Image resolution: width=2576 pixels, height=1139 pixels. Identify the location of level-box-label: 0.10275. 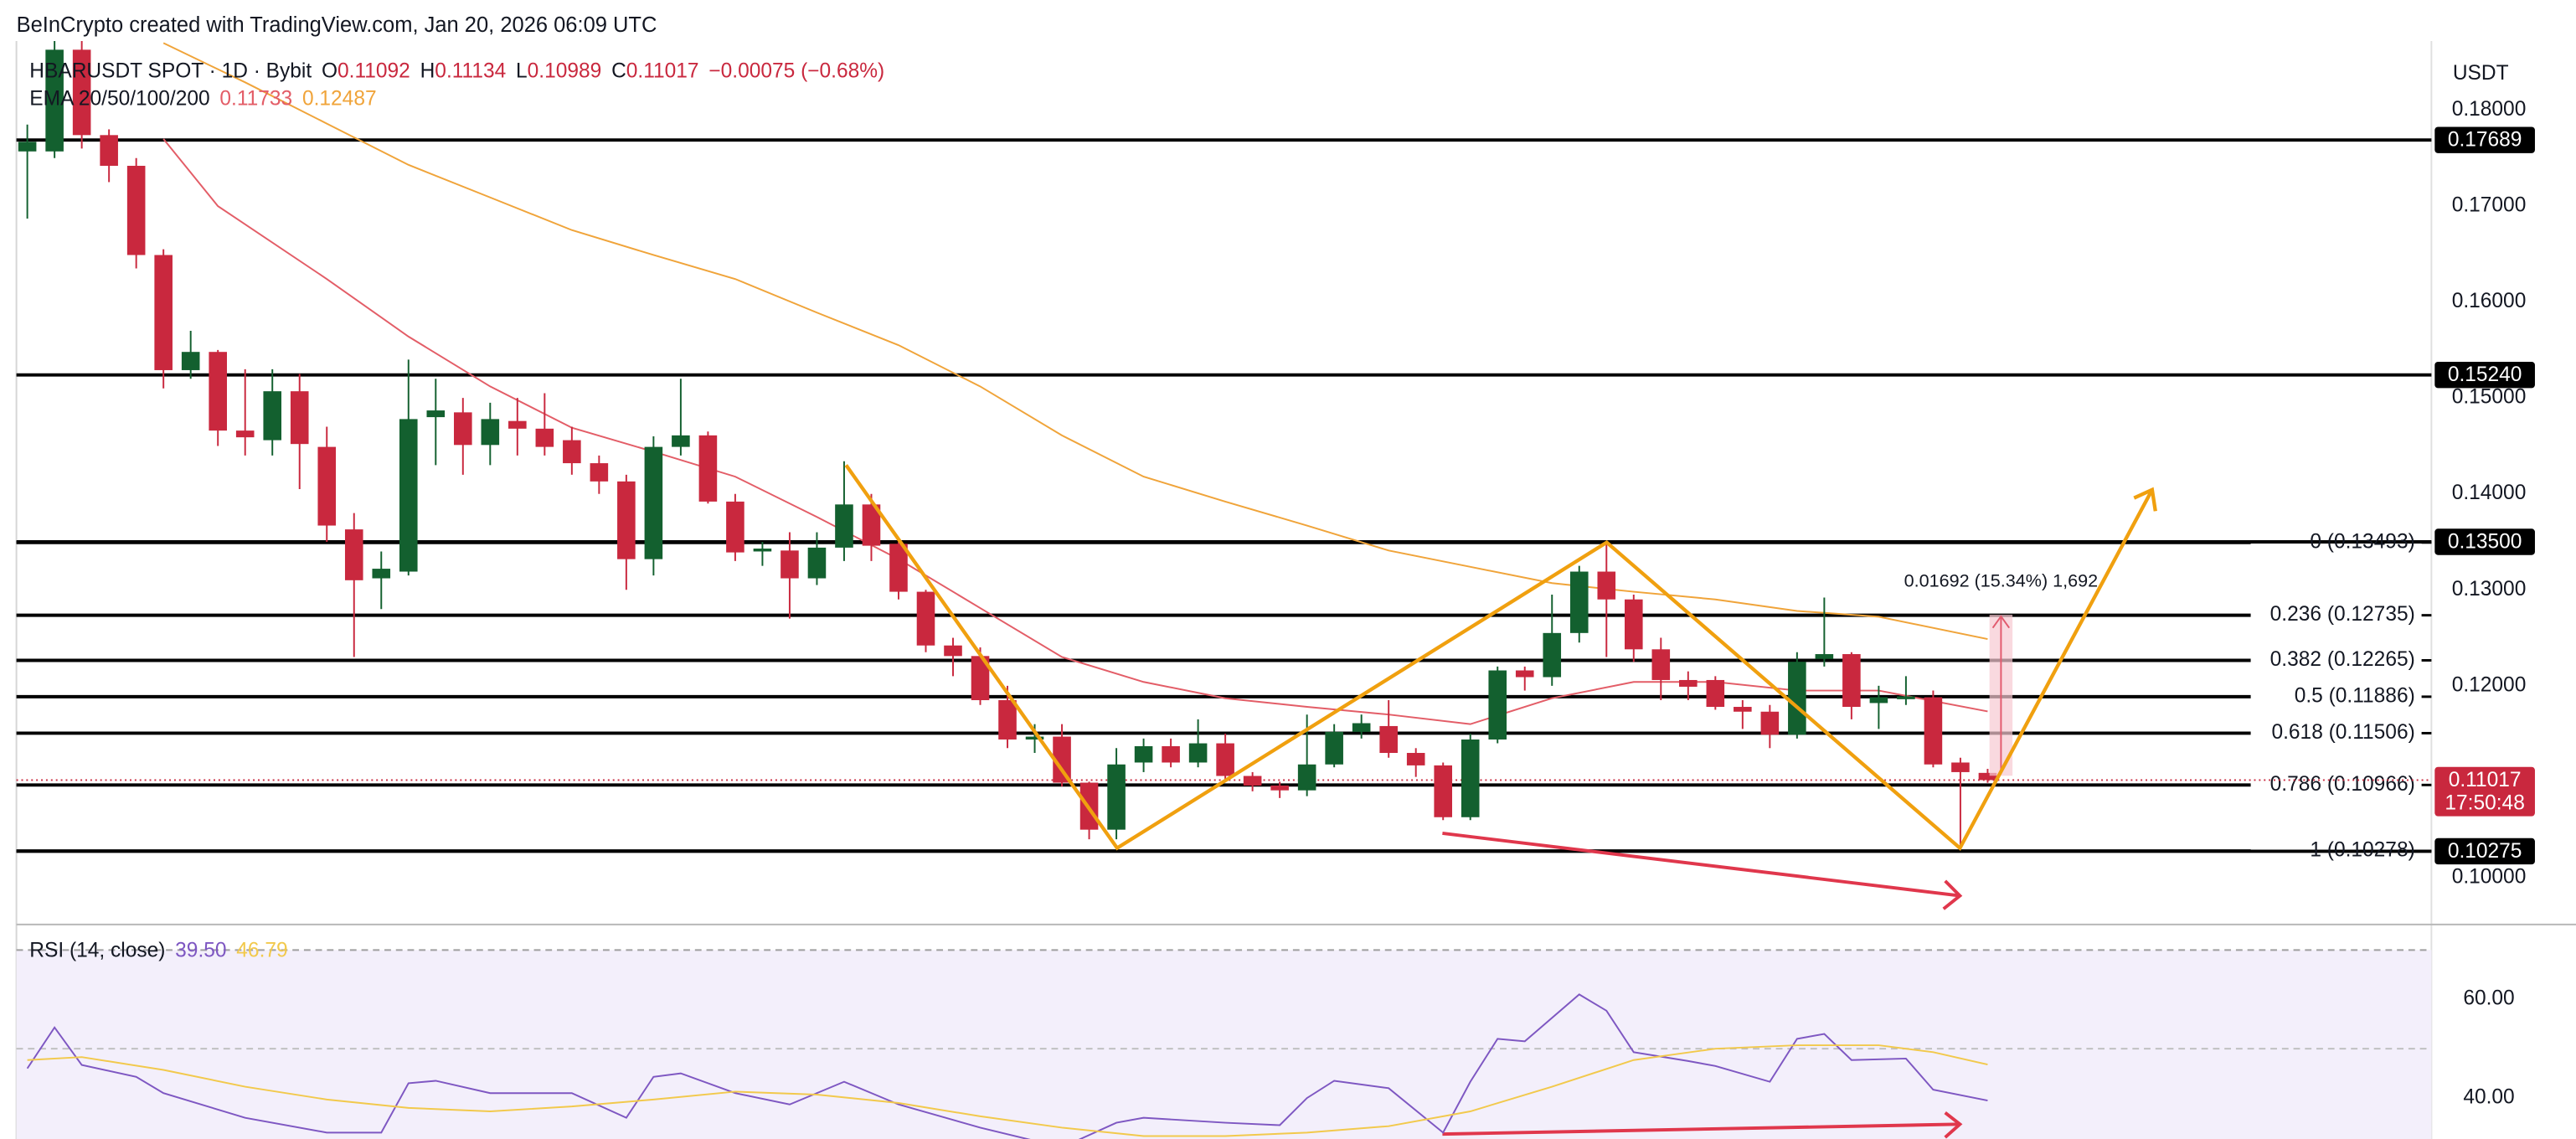
(2485, 851).